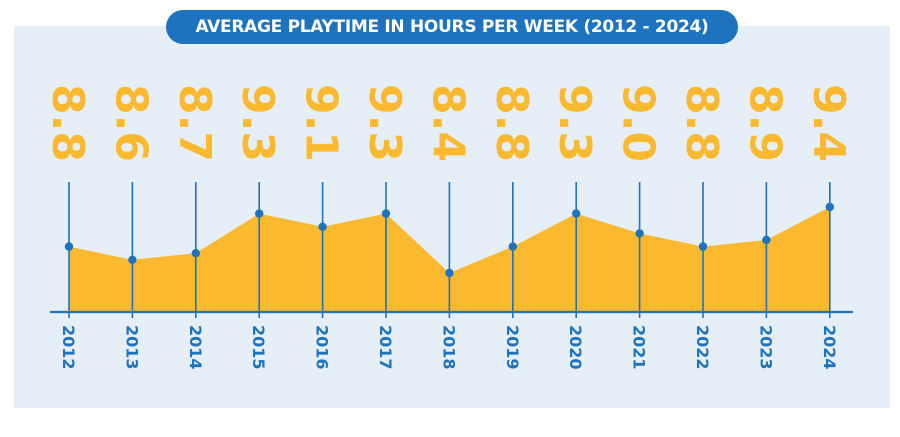  Describe the element at coordinates (448, 347) in the screenshot. I see `x-tick-label: 2018` at that location.